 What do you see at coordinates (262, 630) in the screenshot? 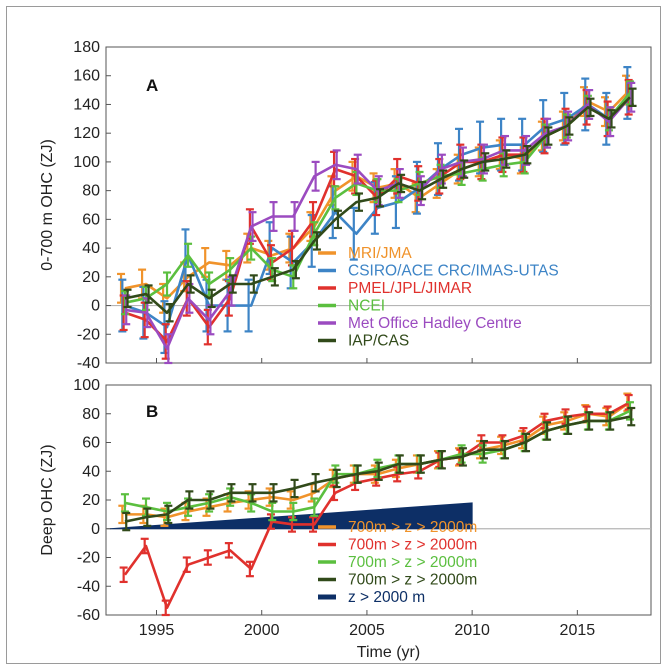
I see `panel-b-x-tick-label: 2000` at bounding box center [262, 630].